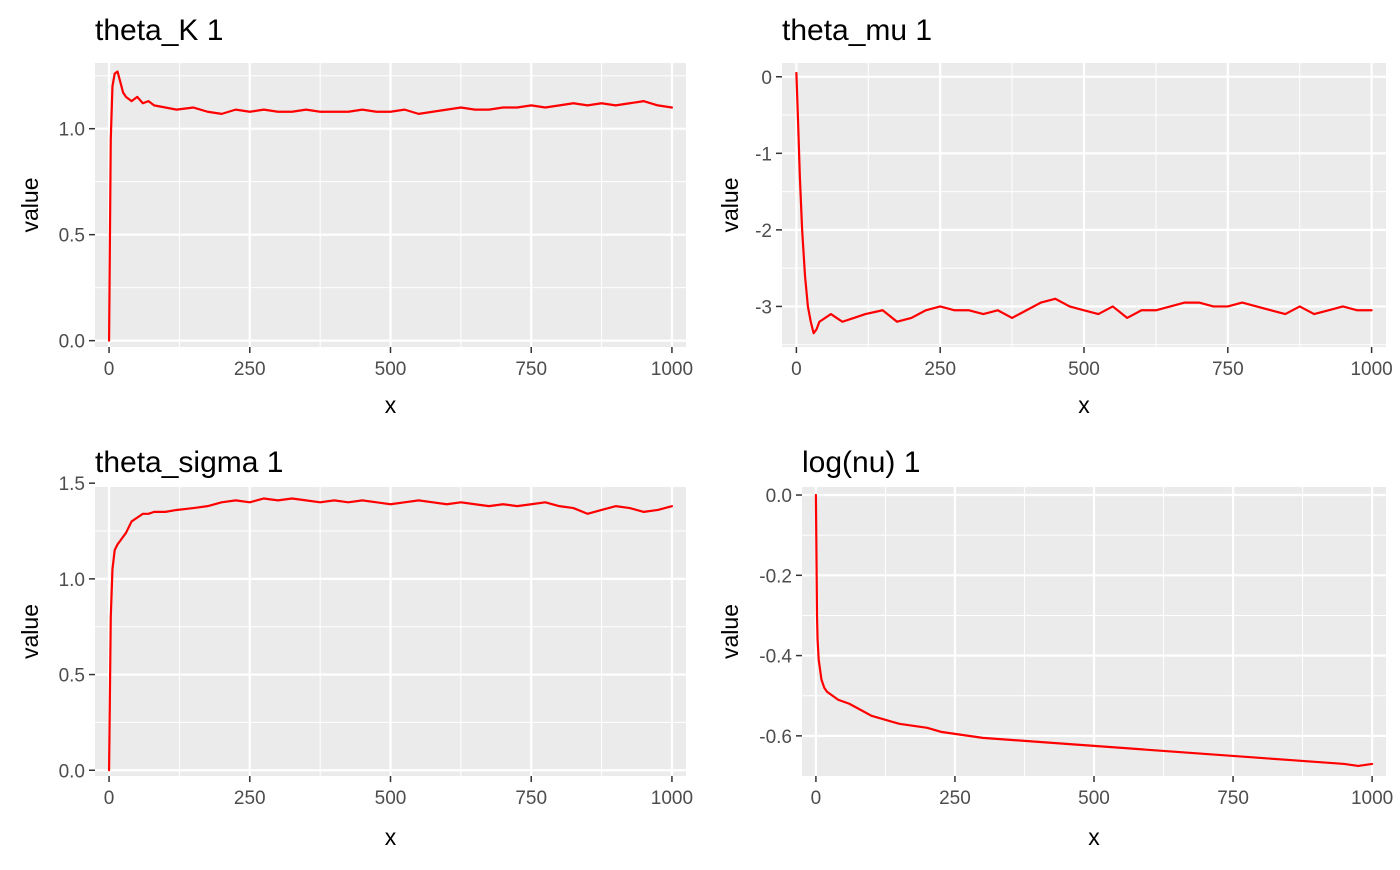 This screenshot has width=1400, height=870. Describe the element at coordinates (72, 484) in the screenshot. I see `y-tick-label: 1.5` at that location.